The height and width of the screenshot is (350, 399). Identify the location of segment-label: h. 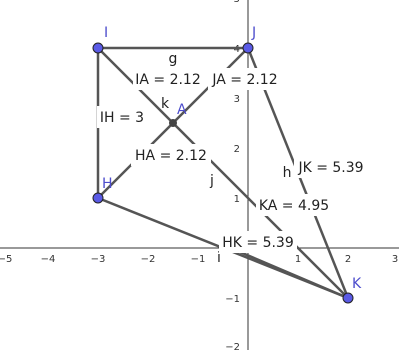
(287, 173).